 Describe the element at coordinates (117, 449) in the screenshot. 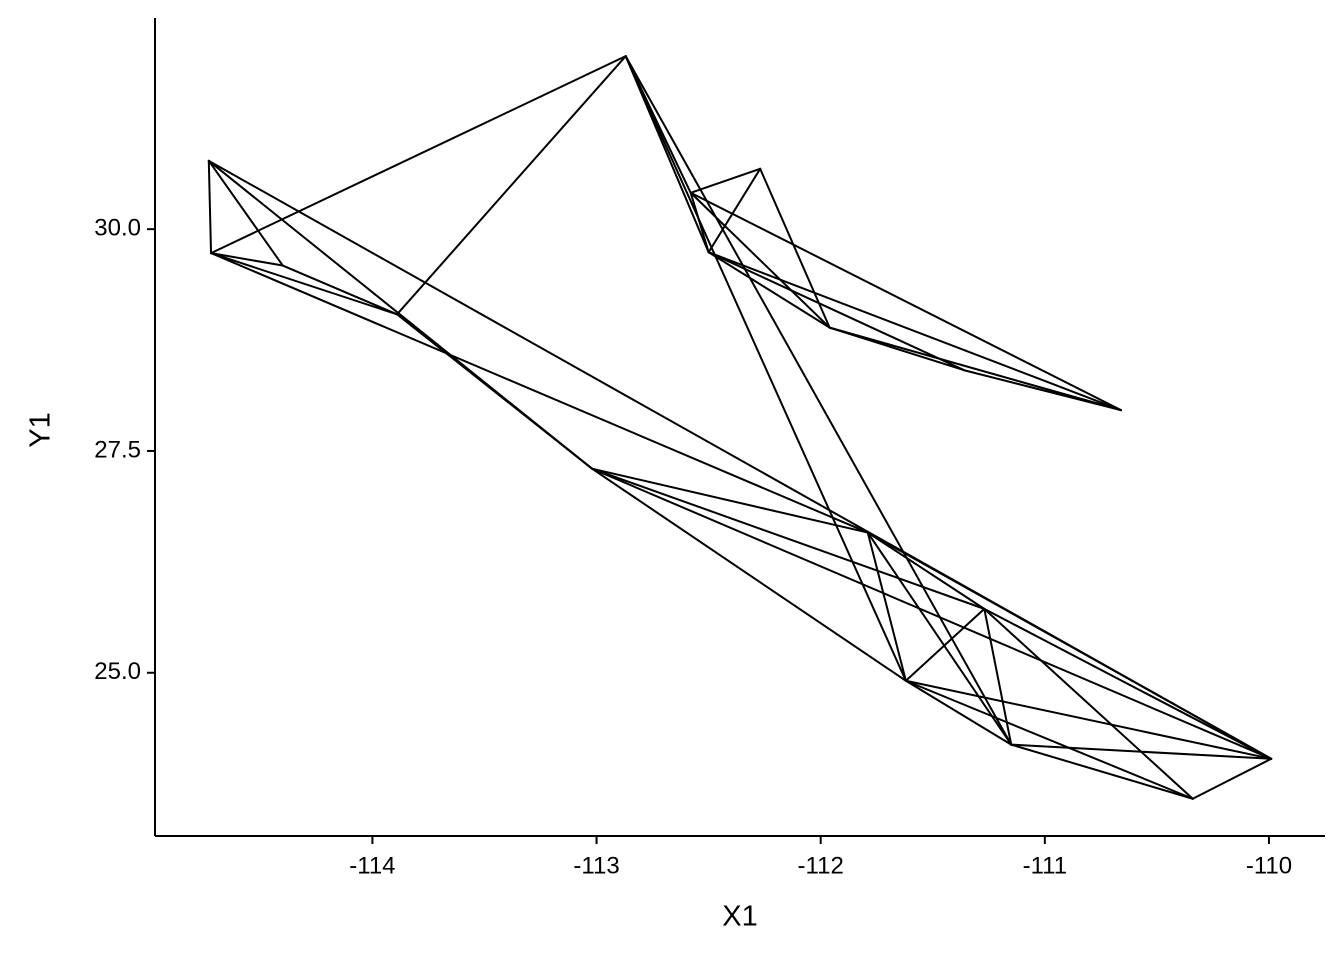

I see `y-tick-label: 27.5` at that location.